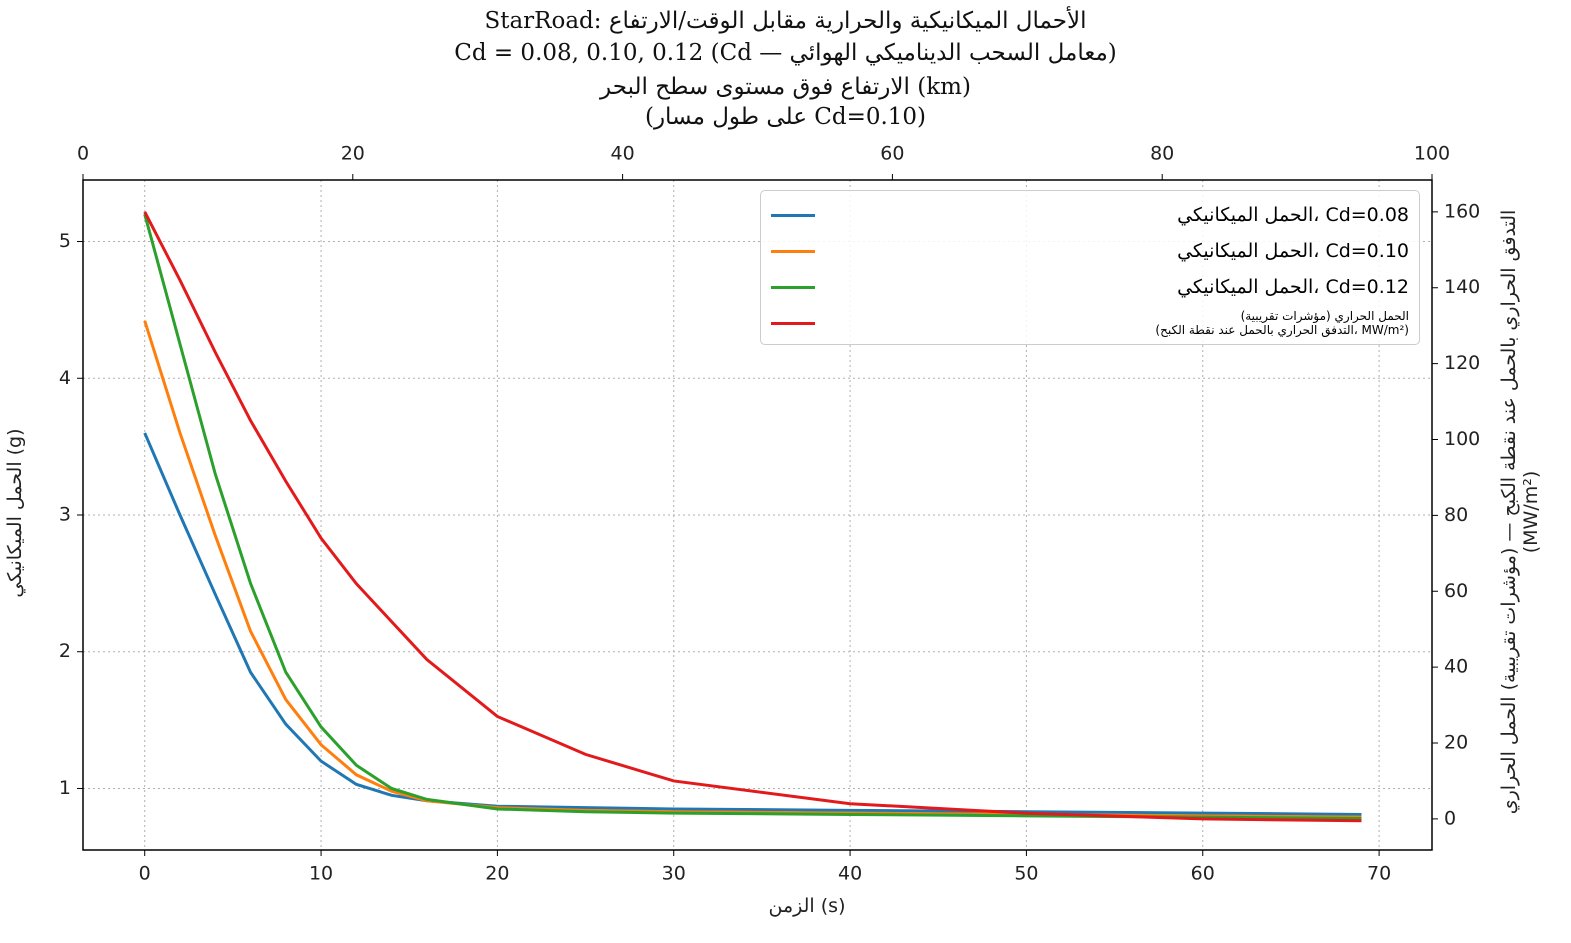 The height and width of the screenshot is (943, 1571). Describe the element at coordinates (65, 241) in the screenshot. I see `y-tick-label: 5` at that location.